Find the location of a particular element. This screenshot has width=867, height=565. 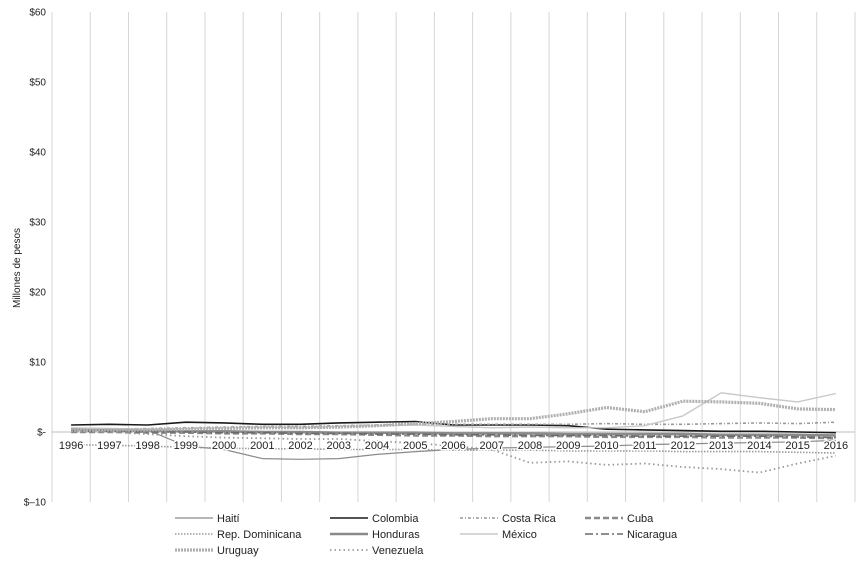

series-line-honduras is located at coordinates (453, 432).